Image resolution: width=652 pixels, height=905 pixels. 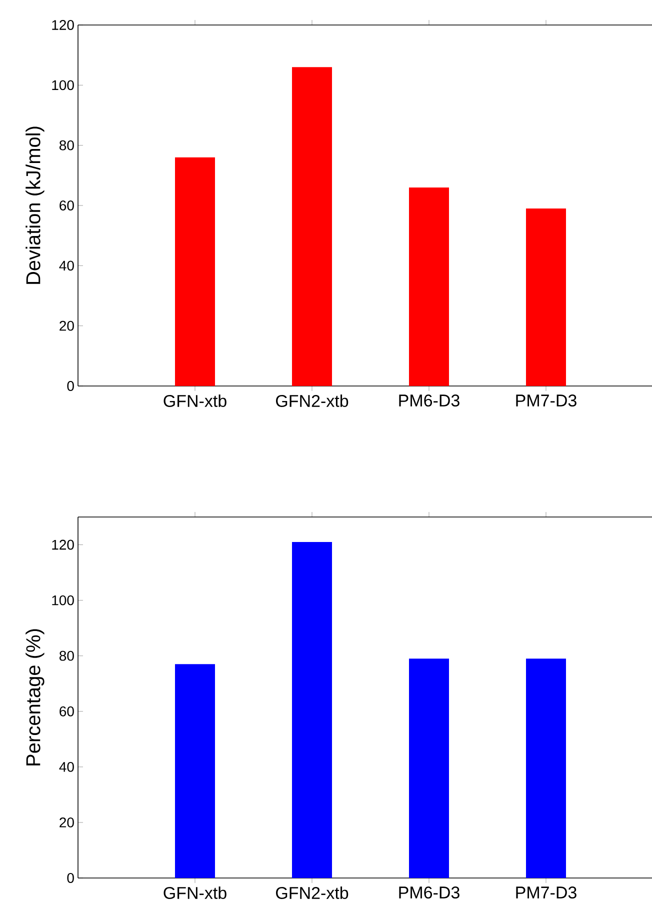 What do you see at coordinates (34, 205) in the screenshot?
I see `y-axis-title: Deviation (kJ/mol)` at bounding box center [34, 205].